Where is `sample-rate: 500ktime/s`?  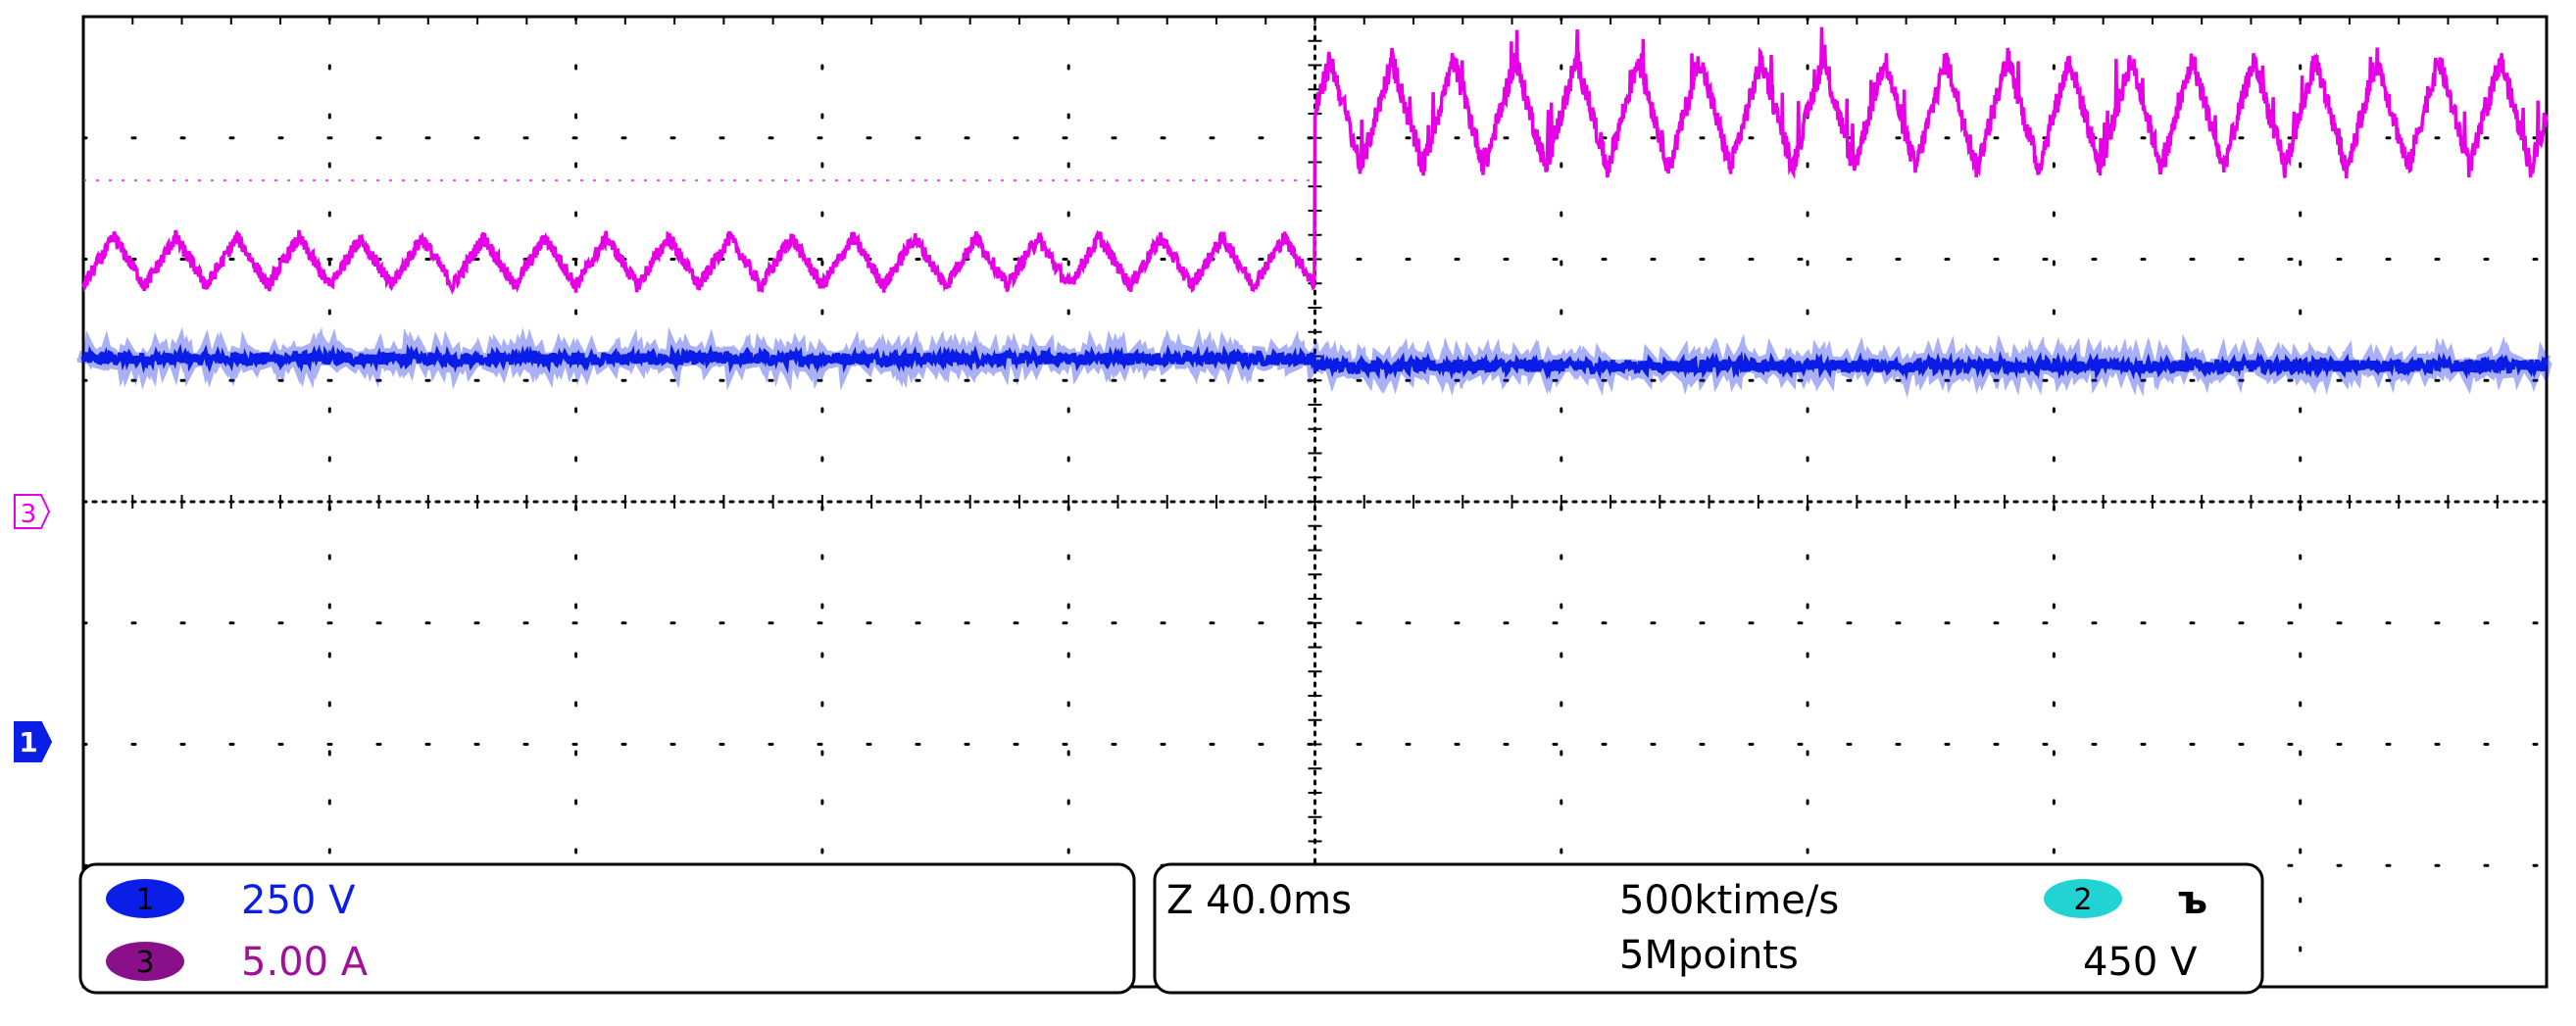 sample-rate: 500ktime/s is located at coordinates (1729, 900).